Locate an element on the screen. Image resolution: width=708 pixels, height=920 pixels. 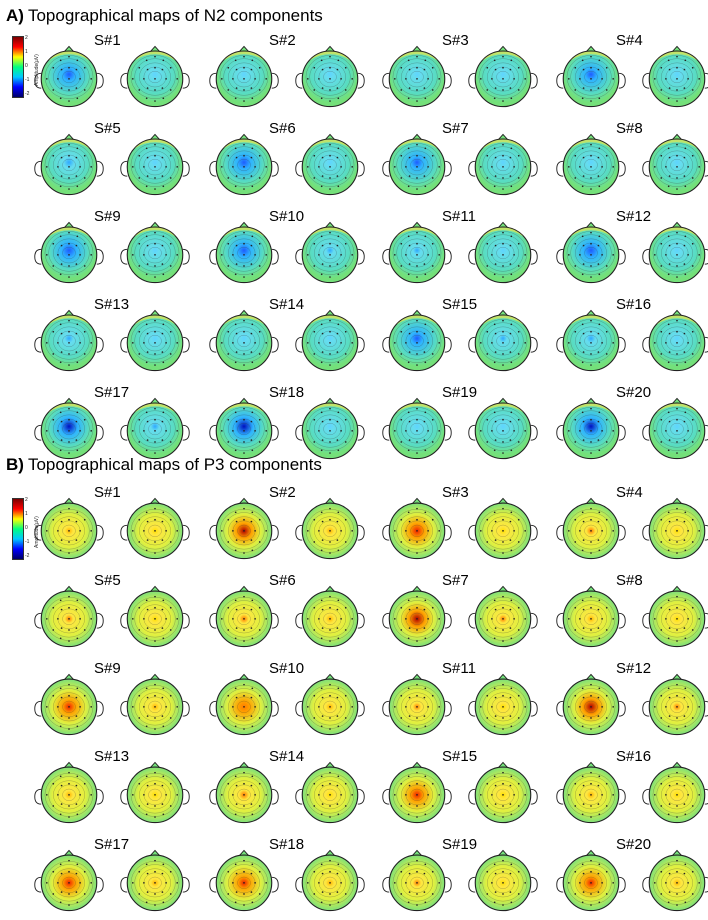
subject-label: S#13 is located at coordinates (112, 756).